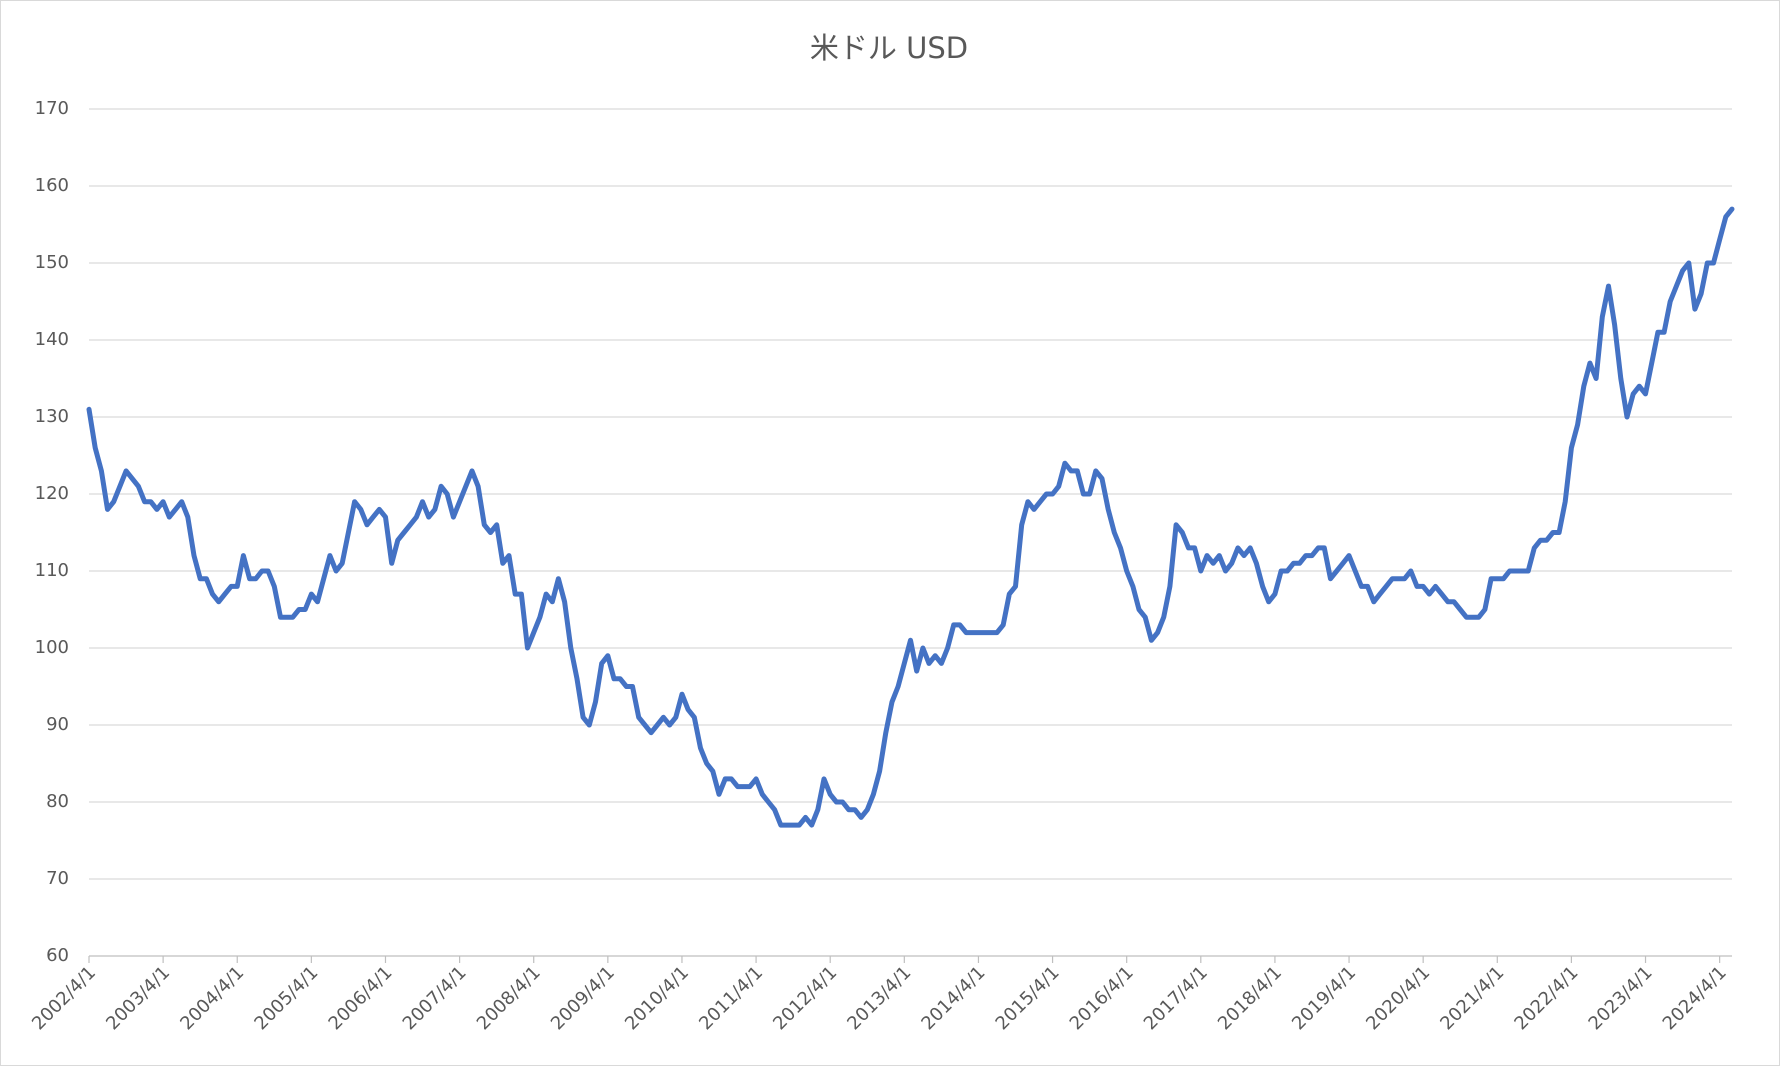  Describe the element at coordinates (889, 48) in the screenshot. I see `chart-title: 米ドル USD` at that location.